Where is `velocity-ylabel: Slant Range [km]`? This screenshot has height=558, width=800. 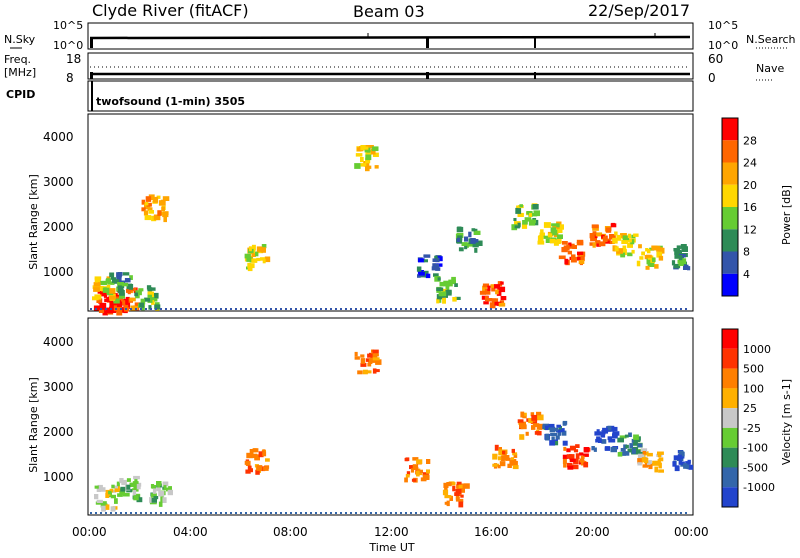 velocity-ylabel: Slant Range [km] is located at coordinates (33, 425).